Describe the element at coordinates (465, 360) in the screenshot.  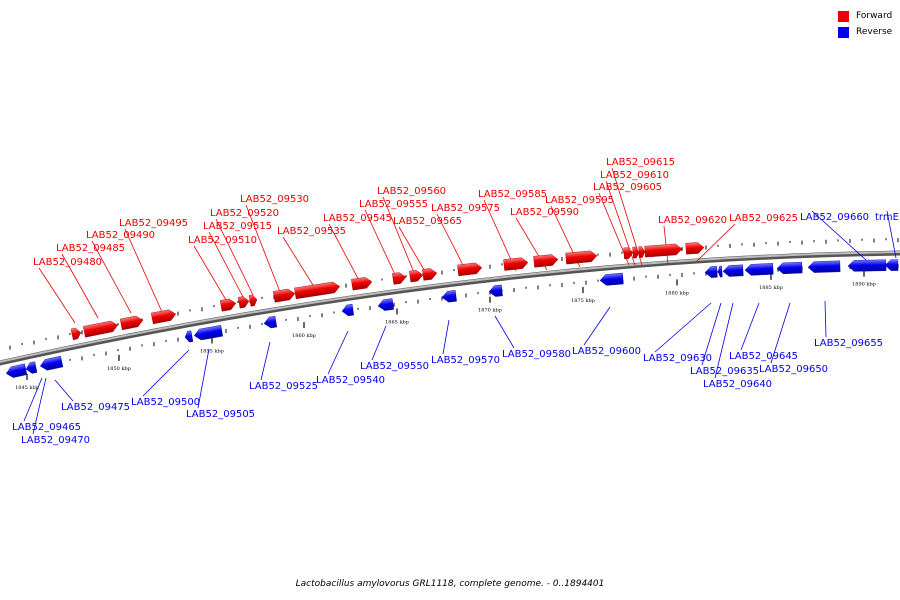
I see `gene-label: LAB52_09570` at that location.